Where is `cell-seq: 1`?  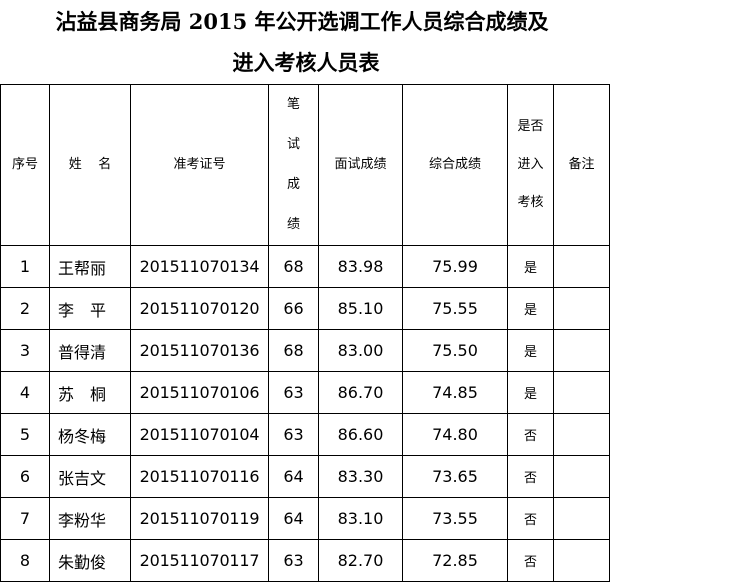 cell-seq: 1 is located at coordinates (25, 266).